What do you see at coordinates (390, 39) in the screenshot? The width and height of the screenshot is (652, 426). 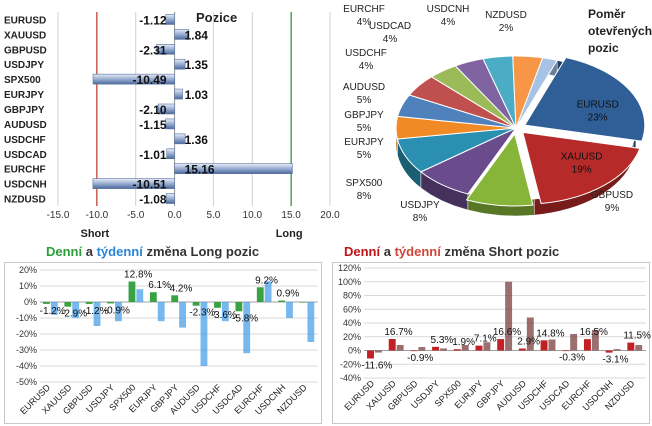 I see `slice-percent-usdcad: 4%` at bounding box center [390, 39].